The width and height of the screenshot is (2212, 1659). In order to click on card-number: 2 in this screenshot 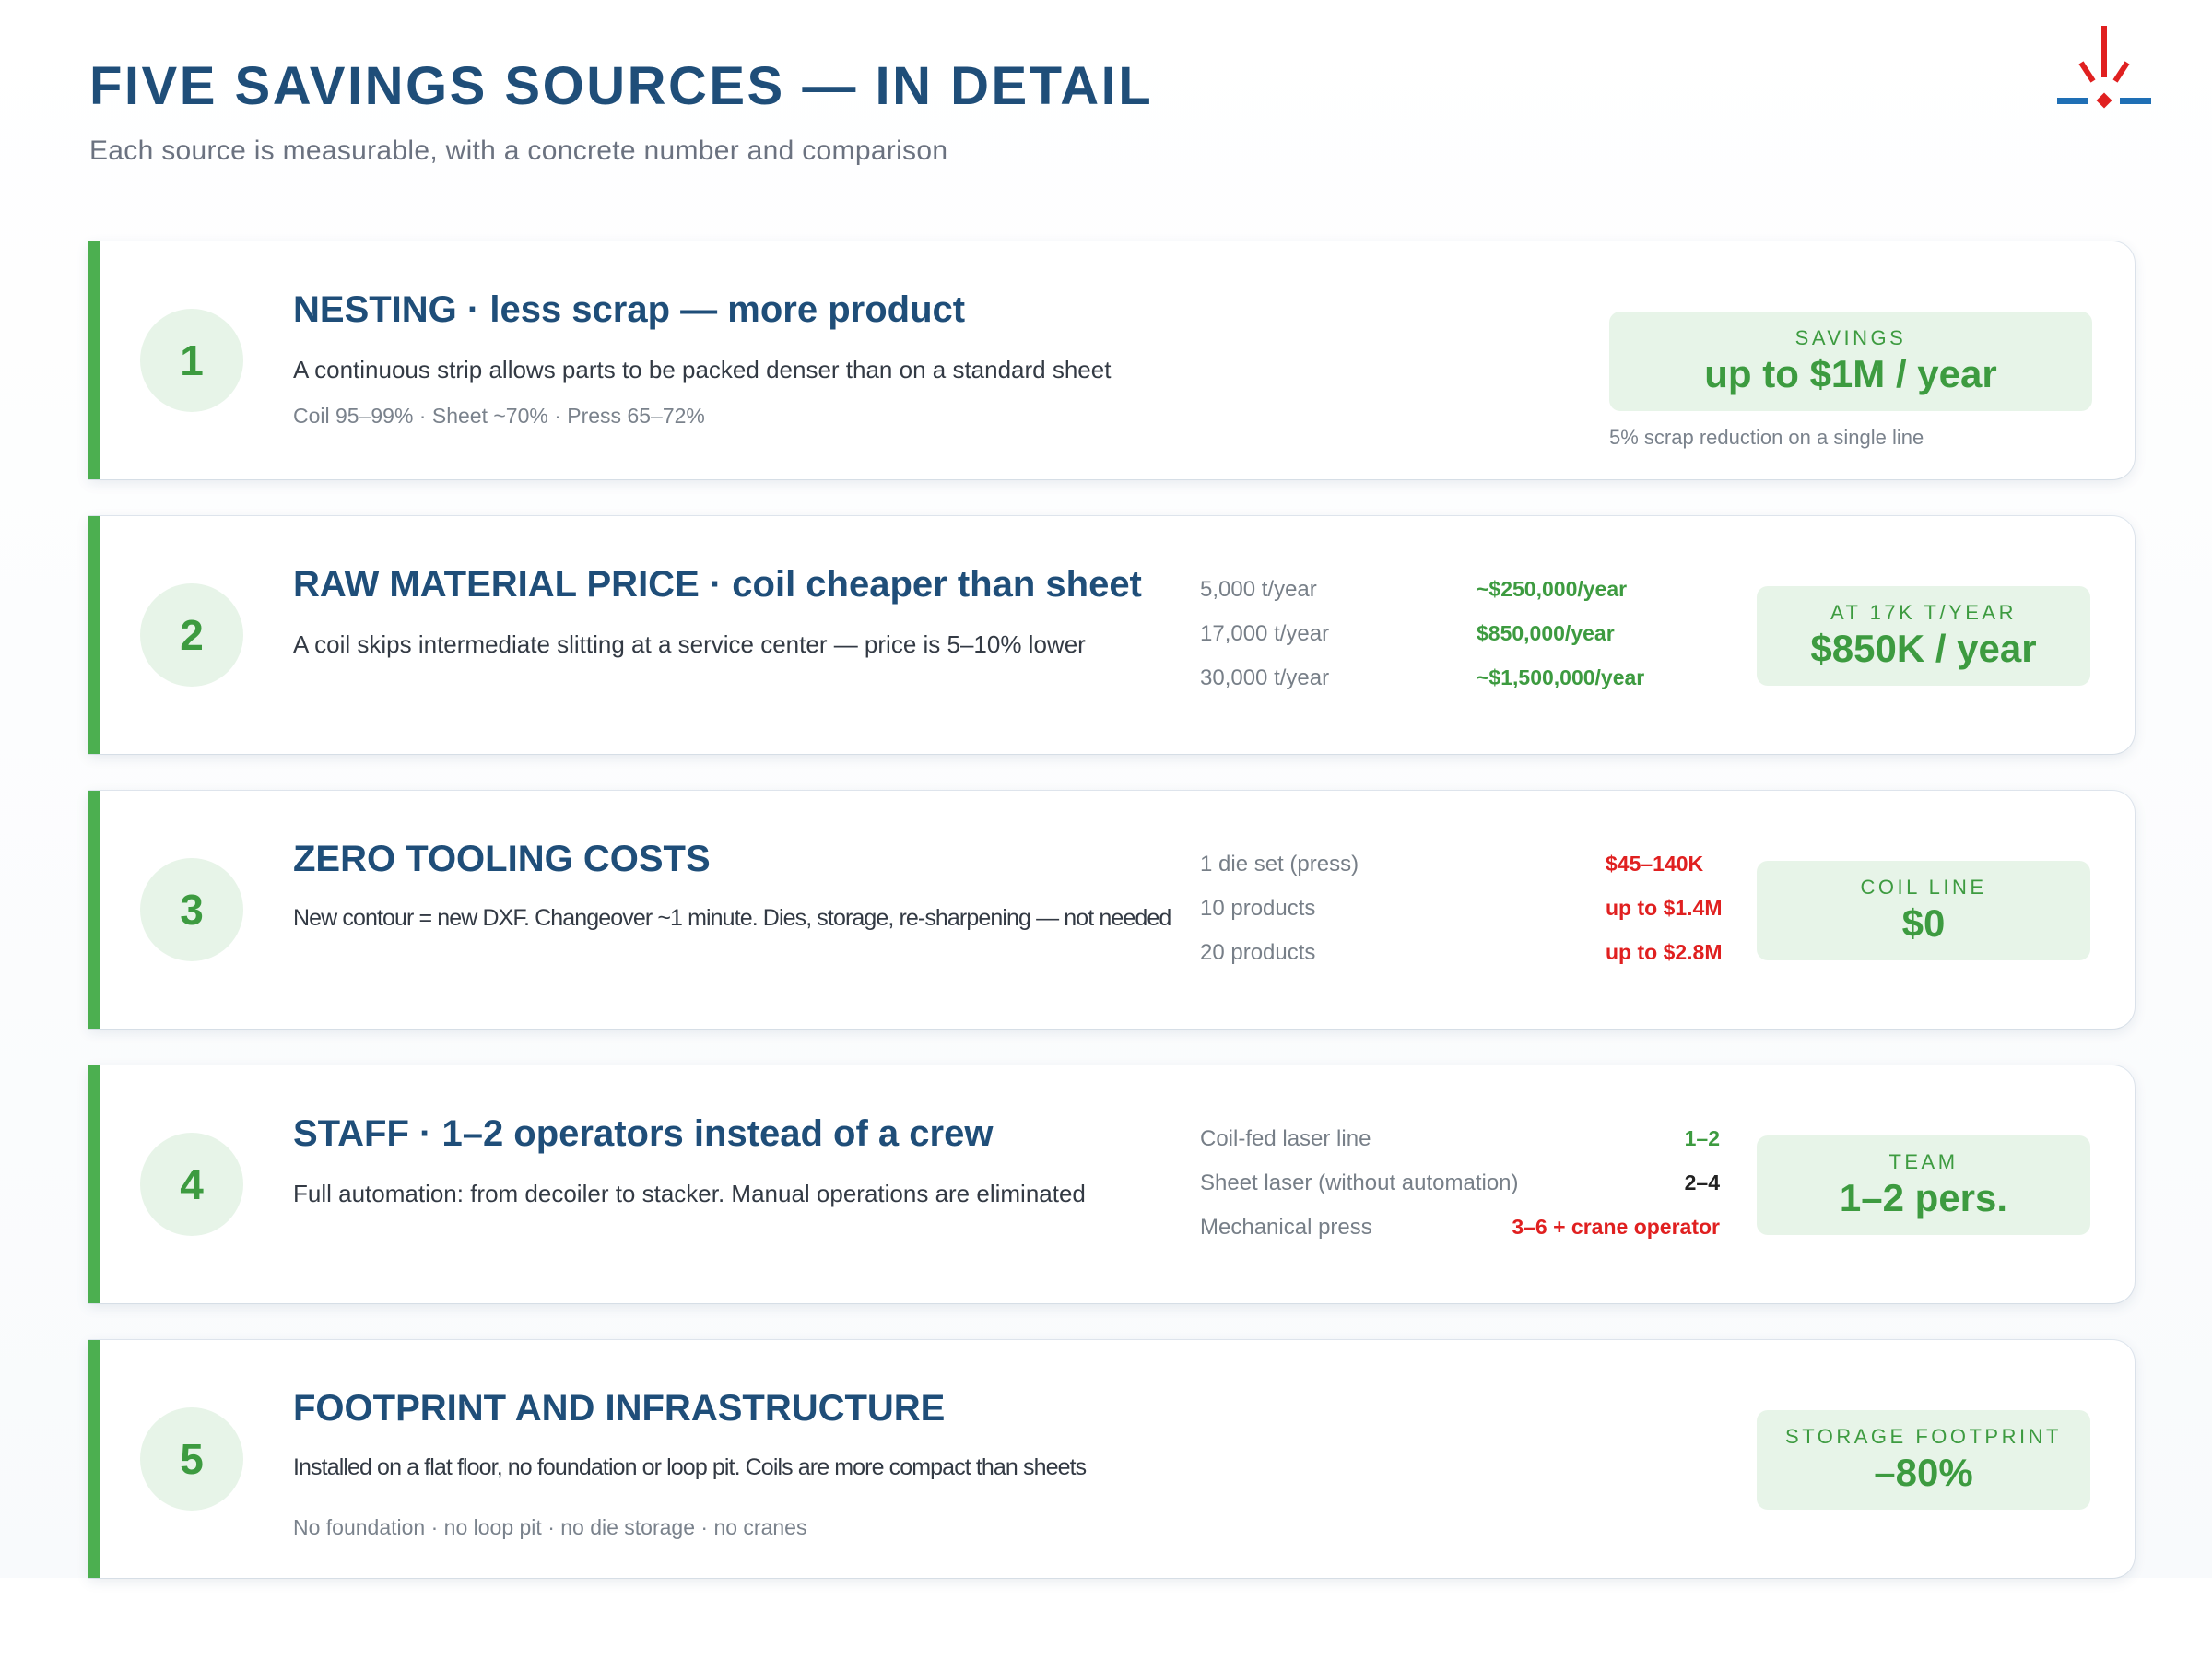, I will do `click(191, 635)`.